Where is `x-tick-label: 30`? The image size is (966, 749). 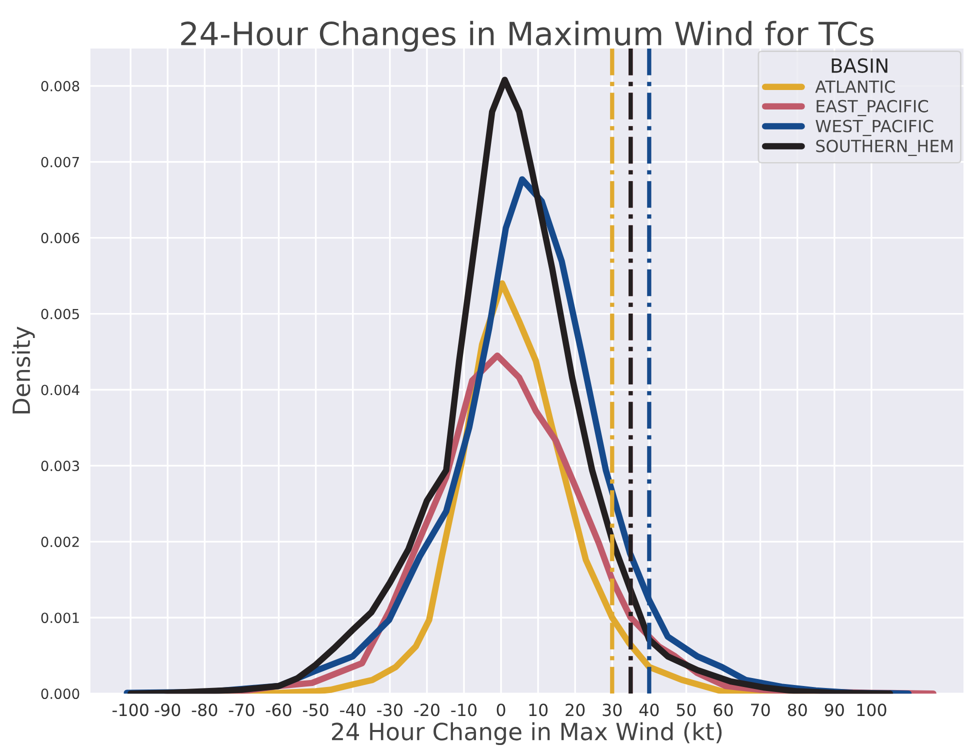
x-tick-label: 30 is located at coordinates (612, 710).